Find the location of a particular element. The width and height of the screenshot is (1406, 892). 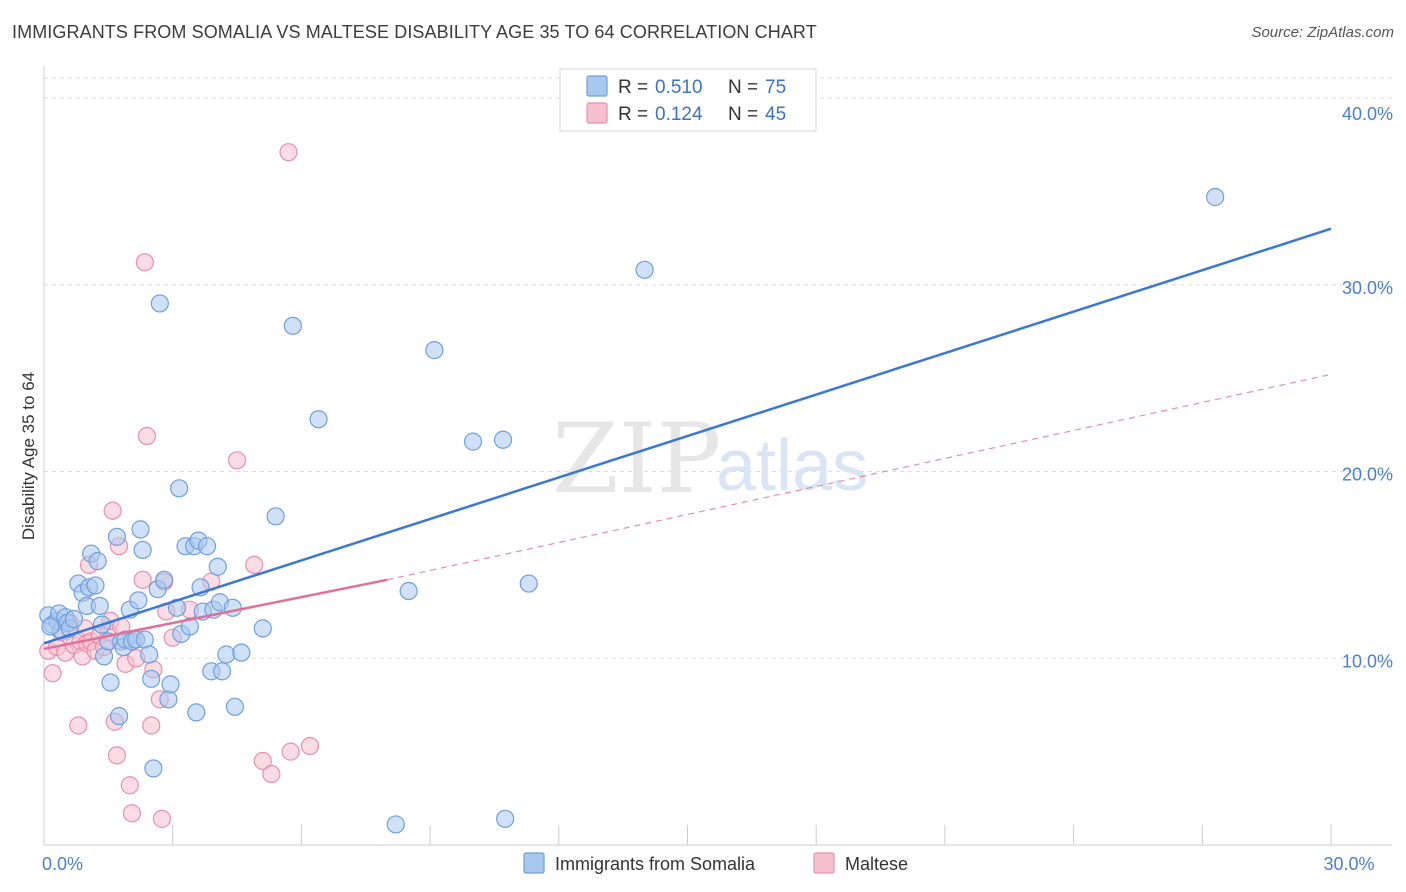

legend-n-value-maltese: 45 is located at coordinates (775, 114).